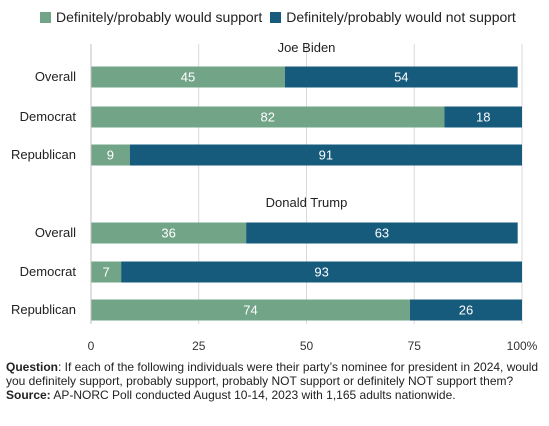 This screenshot has height=426, width=549. What do you see at coordinates (28, 395) in the screenshot?
I see `source-label: Source:` at bounding box center [28, 395].